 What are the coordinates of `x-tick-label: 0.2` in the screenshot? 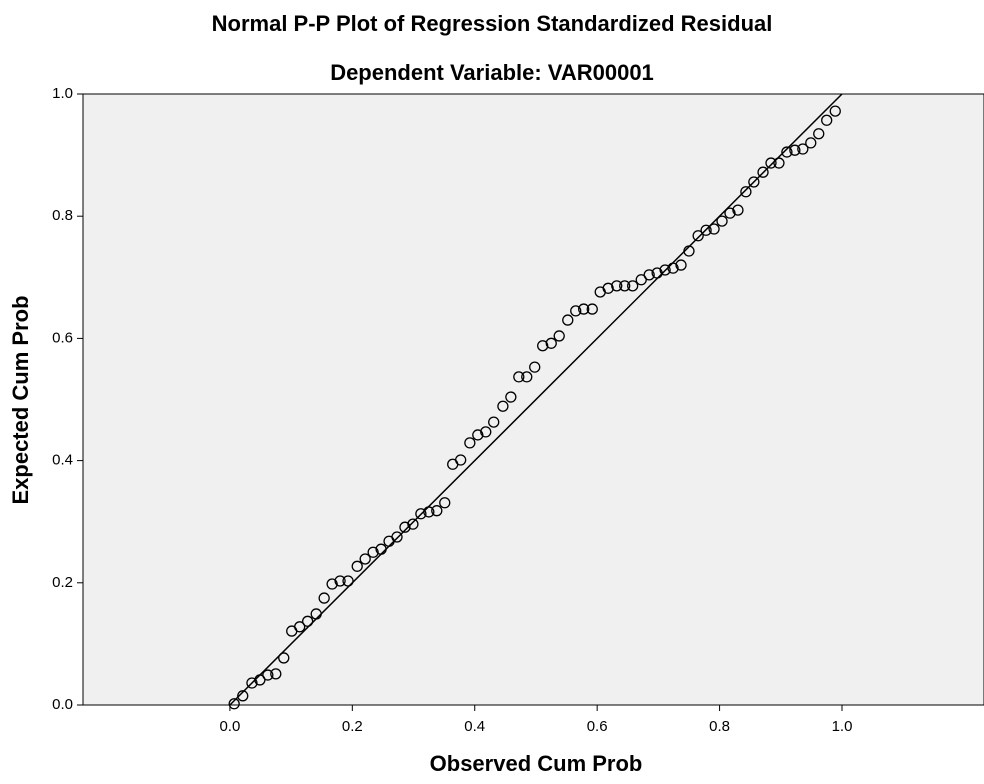 It's located at (352, 726).